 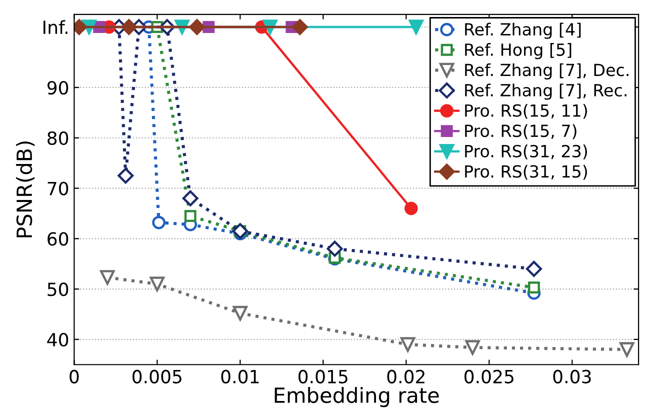 I want to click on legend-label: Ref. Zhang [7], Dec., so click(x=546, y=71).